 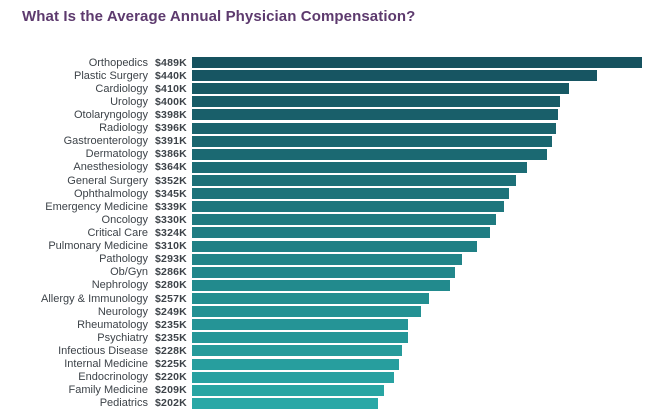 What do you see at coordinates (122, 311) in the screenshot?
I see `category-label: Neurology` at bounding box center [122, 311].